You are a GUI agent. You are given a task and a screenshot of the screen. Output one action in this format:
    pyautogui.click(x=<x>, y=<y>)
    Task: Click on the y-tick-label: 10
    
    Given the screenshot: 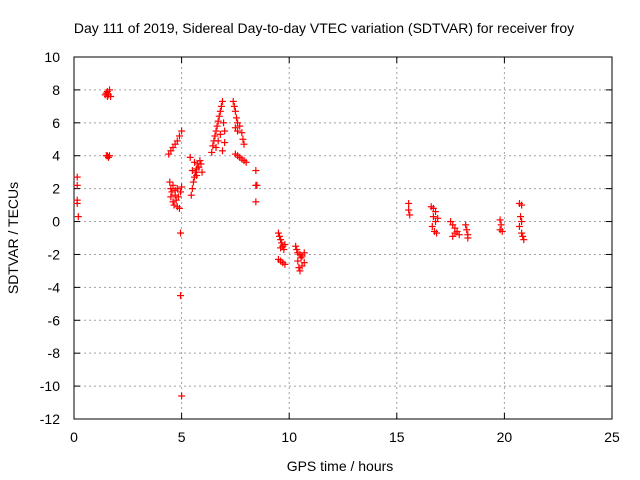 What is the action you would take?
    pyautogui.click(x=52, y=57)
    